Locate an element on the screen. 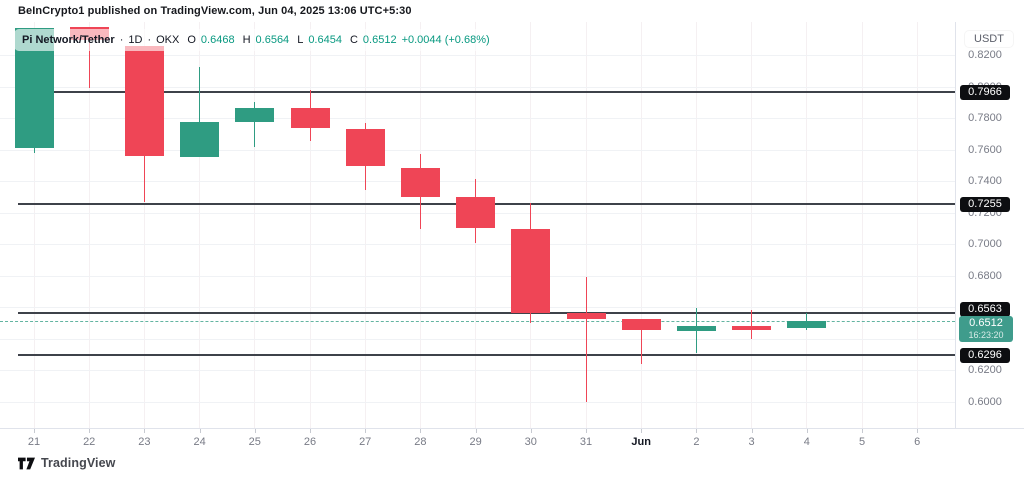  time-label-6: 6 is located at coordinates (917, 442).